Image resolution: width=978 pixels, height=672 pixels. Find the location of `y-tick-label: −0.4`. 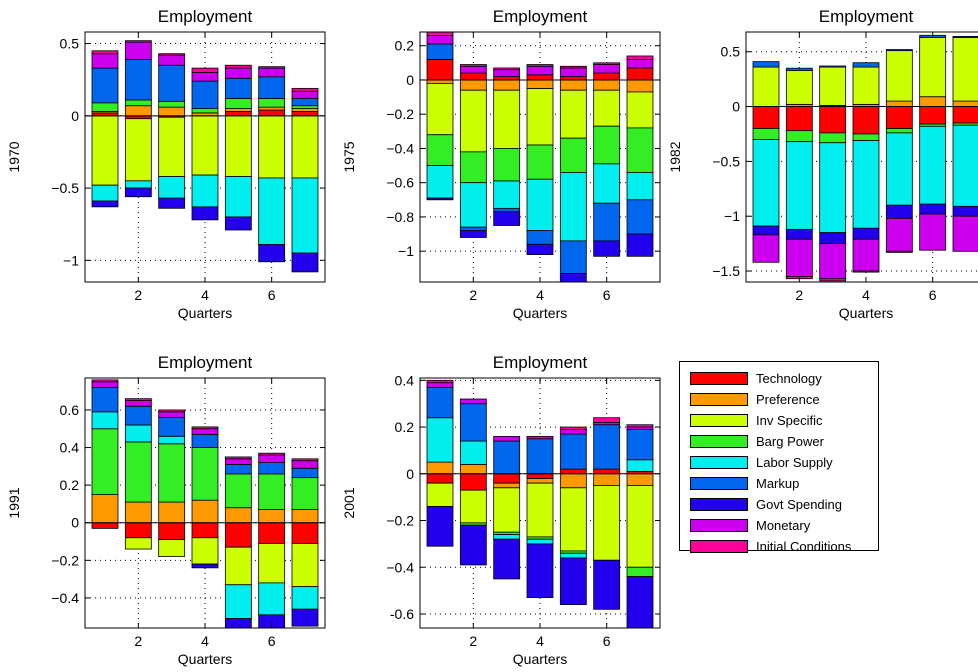

y-tick-label: −0.4 is located at coordinates (400, 567).